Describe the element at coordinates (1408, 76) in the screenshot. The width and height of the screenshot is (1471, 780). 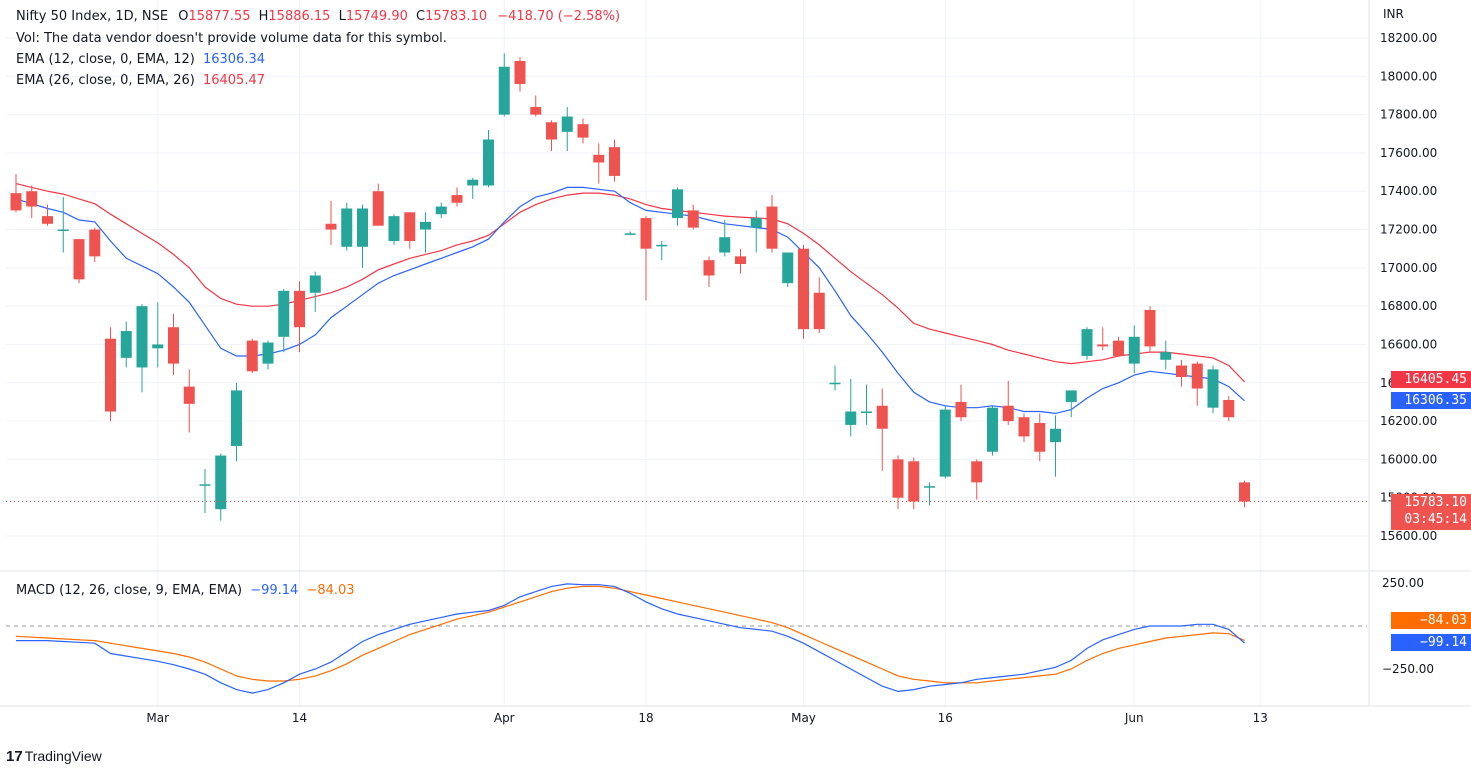
I see `price-tick-label: 18000.00` at that location.